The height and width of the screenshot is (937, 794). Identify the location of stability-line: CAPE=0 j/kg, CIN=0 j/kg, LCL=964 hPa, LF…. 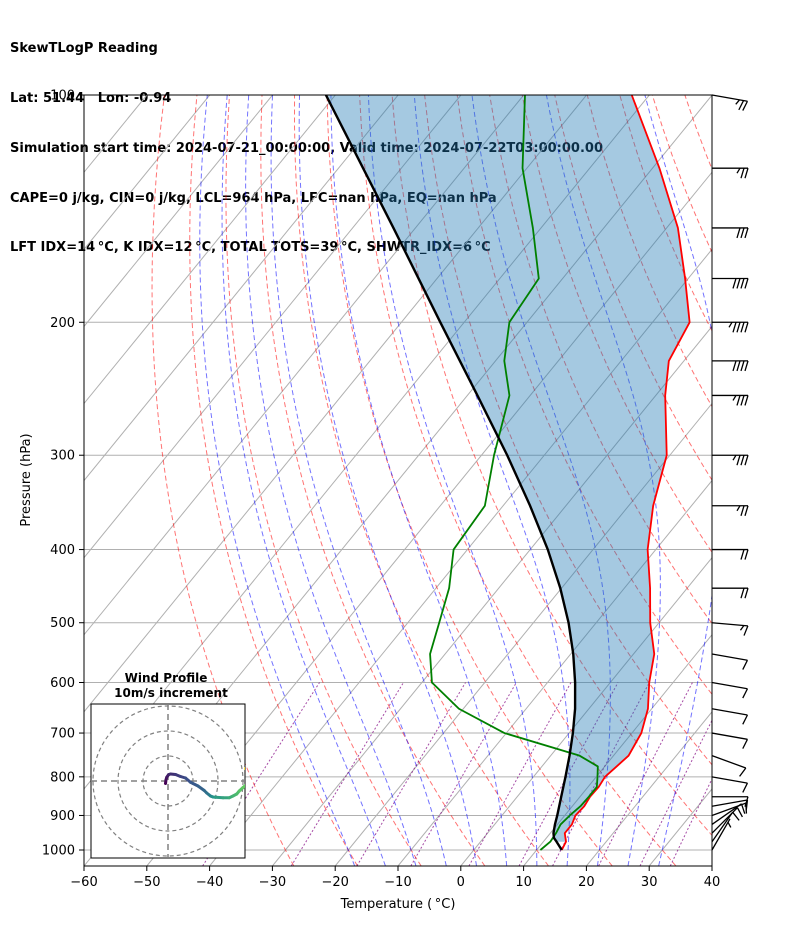
(253, 198).